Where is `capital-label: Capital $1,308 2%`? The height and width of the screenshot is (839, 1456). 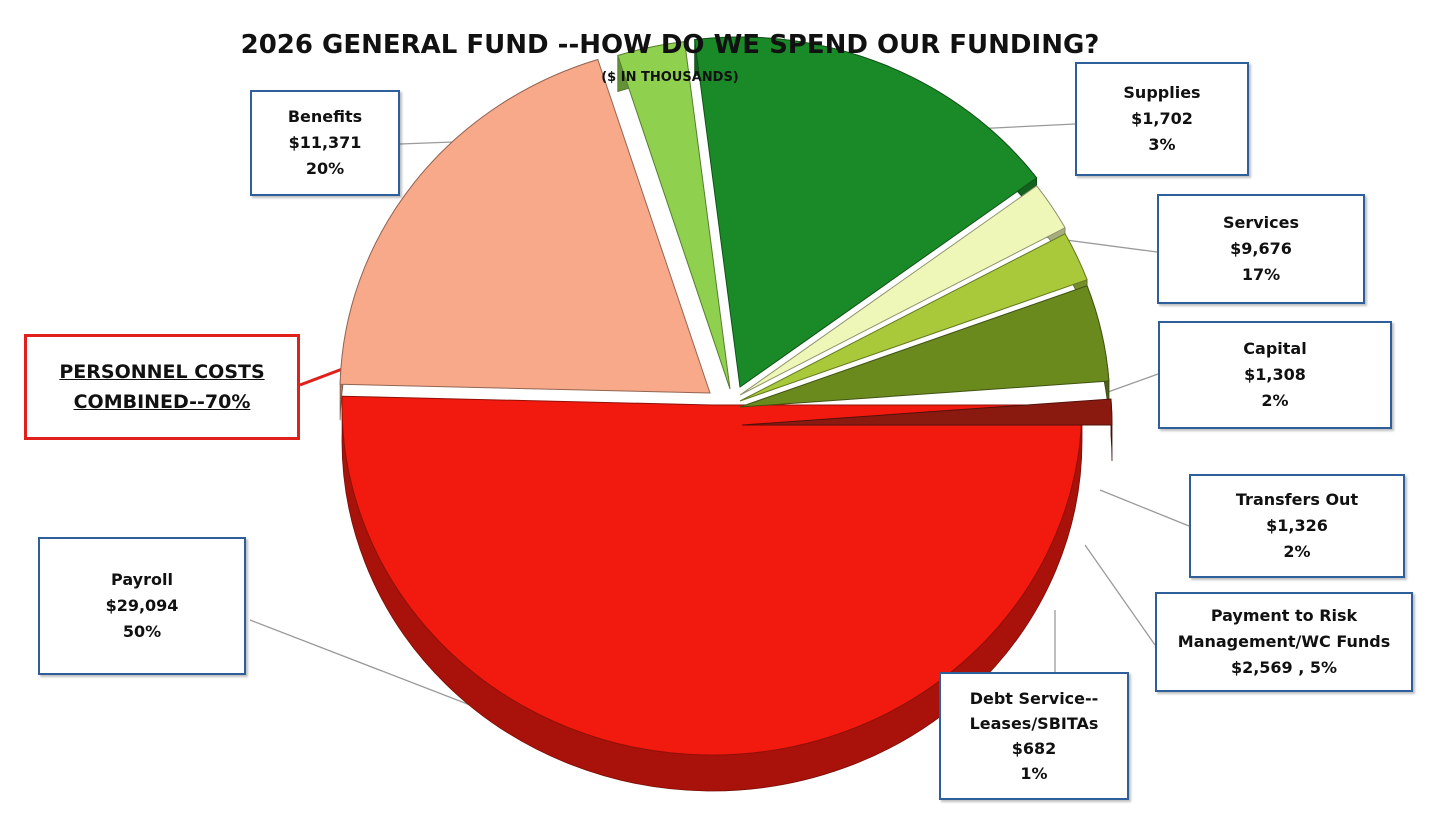 capital-label: Capital $1,308 2% is located at coordinates (1275, 375).